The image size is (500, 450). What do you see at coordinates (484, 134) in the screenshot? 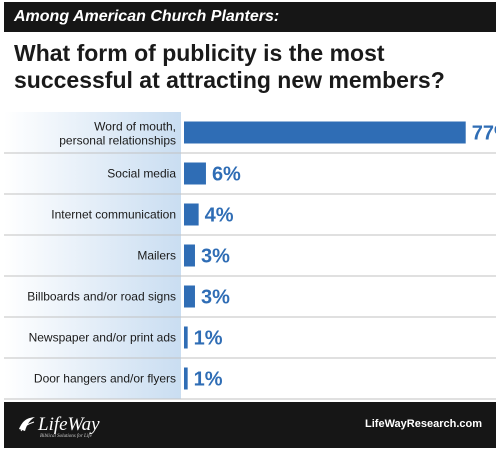
I see `value-label: 77%` at bounding box center [484, 134].